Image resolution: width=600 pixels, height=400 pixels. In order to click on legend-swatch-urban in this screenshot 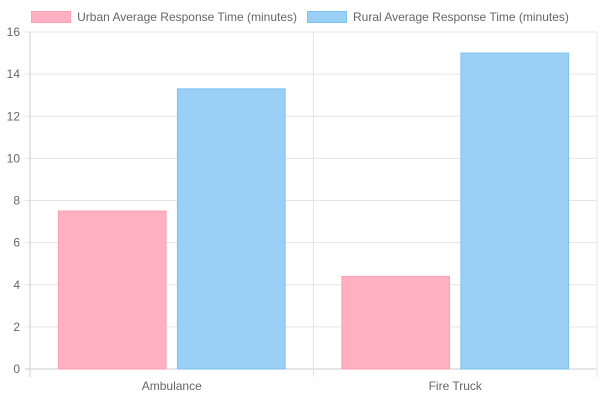, I will do `click(51, 17)`.